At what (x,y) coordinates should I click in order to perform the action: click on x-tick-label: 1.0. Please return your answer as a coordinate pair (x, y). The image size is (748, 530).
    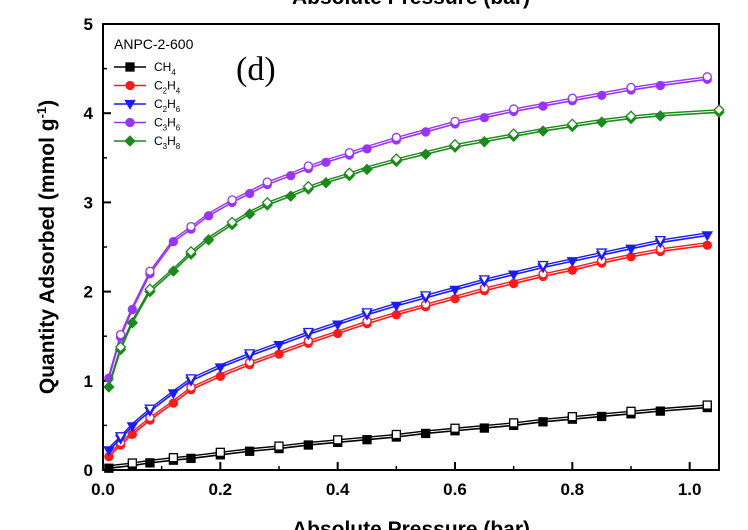
    Looking at the image, I should click on (690, 489).